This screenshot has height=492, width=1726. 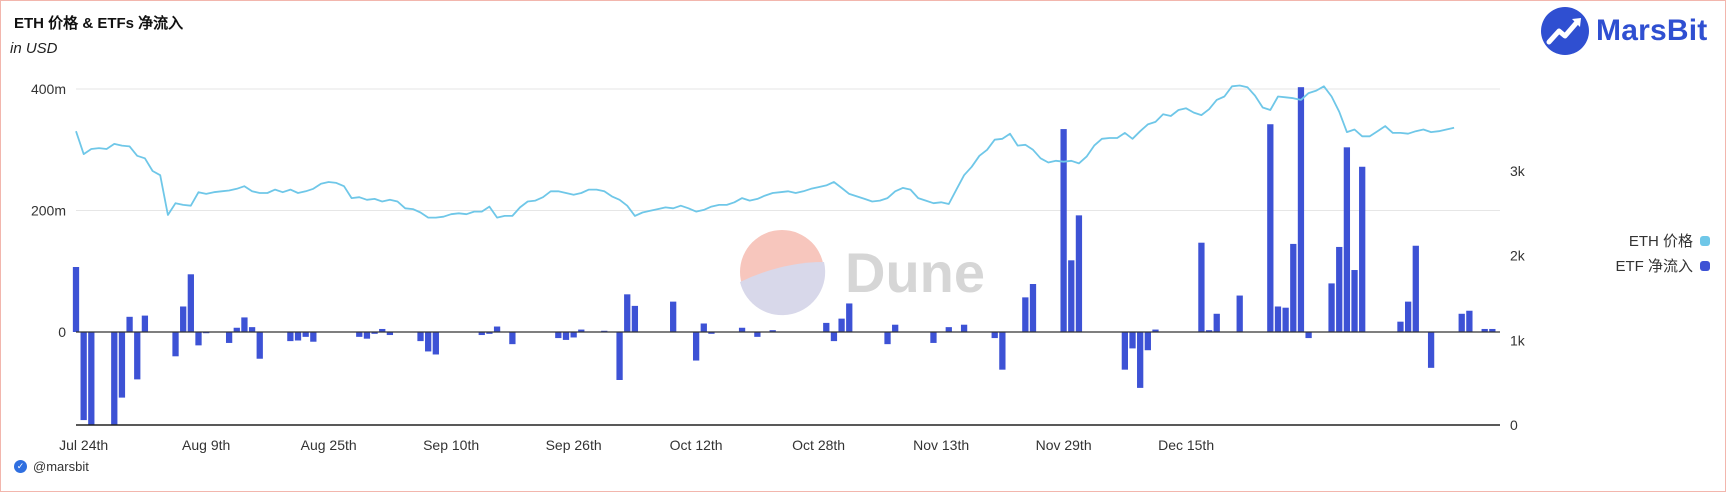 I want to click on left-tick-label: 400m, so click(x=48, y=89).